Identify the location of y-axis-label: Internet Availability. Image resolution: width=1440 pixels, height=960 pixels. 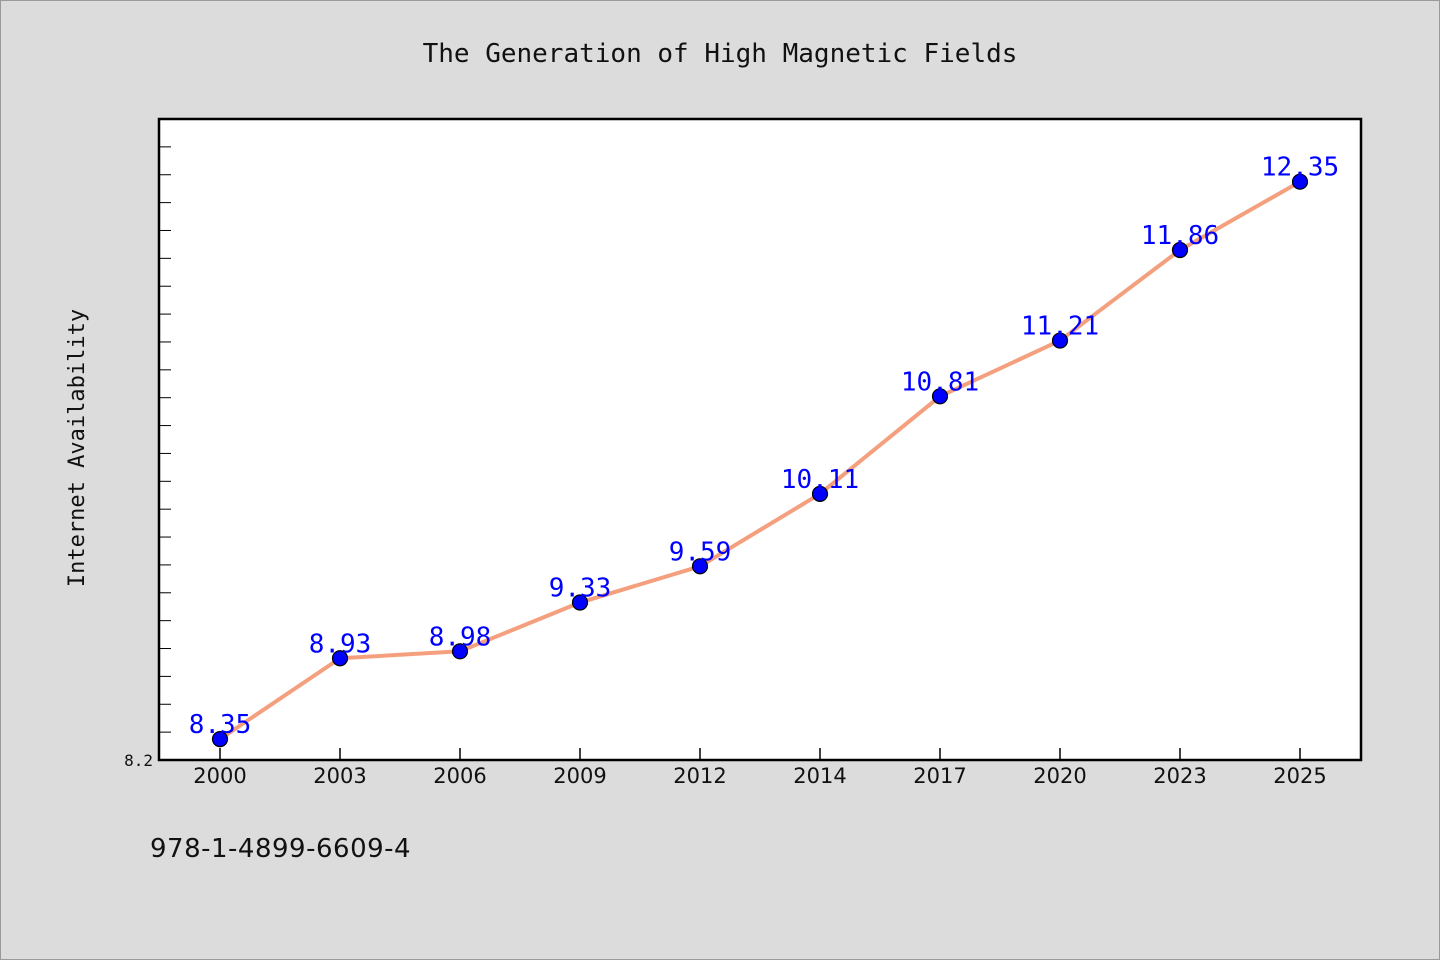
(77, 448).